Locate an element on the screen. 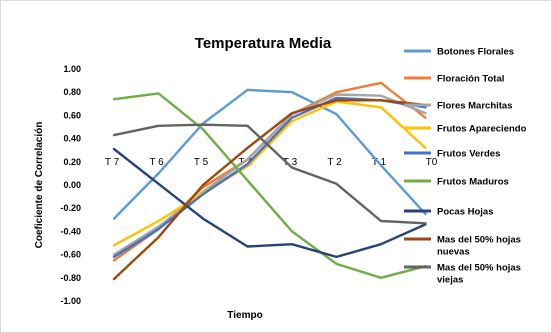 The height and width of the screenshot is (333, 552). legend-entry: Botones Florales is located at coordinates (459, 52).